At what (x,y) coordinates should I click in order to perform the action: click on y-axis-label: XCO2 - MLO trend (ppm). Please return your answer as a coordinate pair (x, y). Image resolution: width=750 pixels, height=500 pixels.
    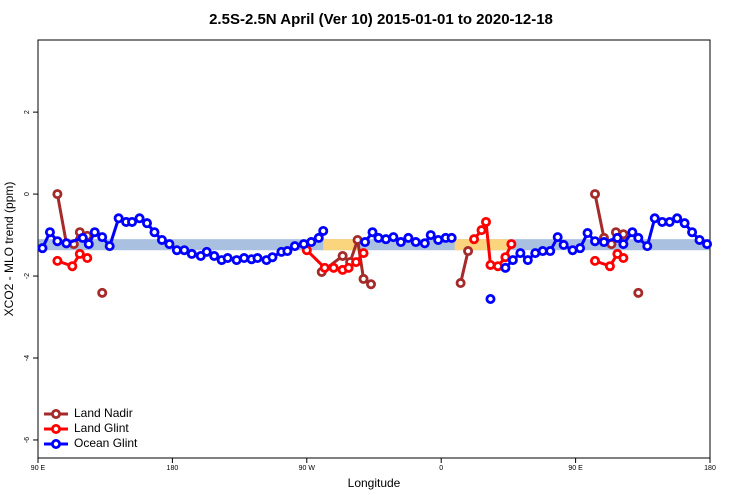
    Looking at the image, I should click on (9, 249).